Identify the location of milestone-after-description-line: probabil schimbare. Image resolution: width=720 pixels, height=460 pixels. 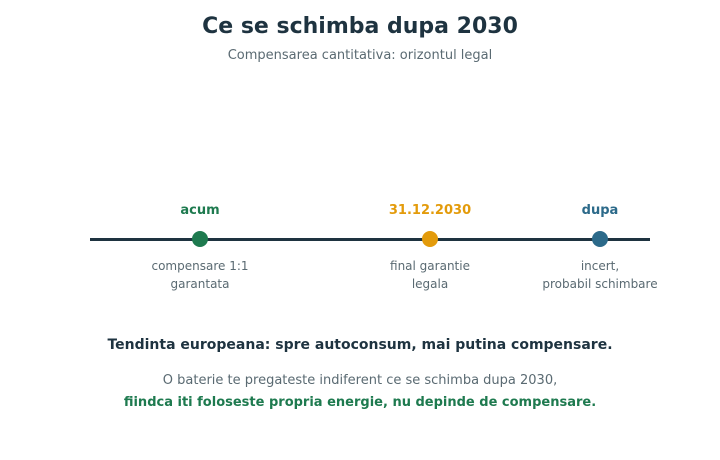
(600, 284).